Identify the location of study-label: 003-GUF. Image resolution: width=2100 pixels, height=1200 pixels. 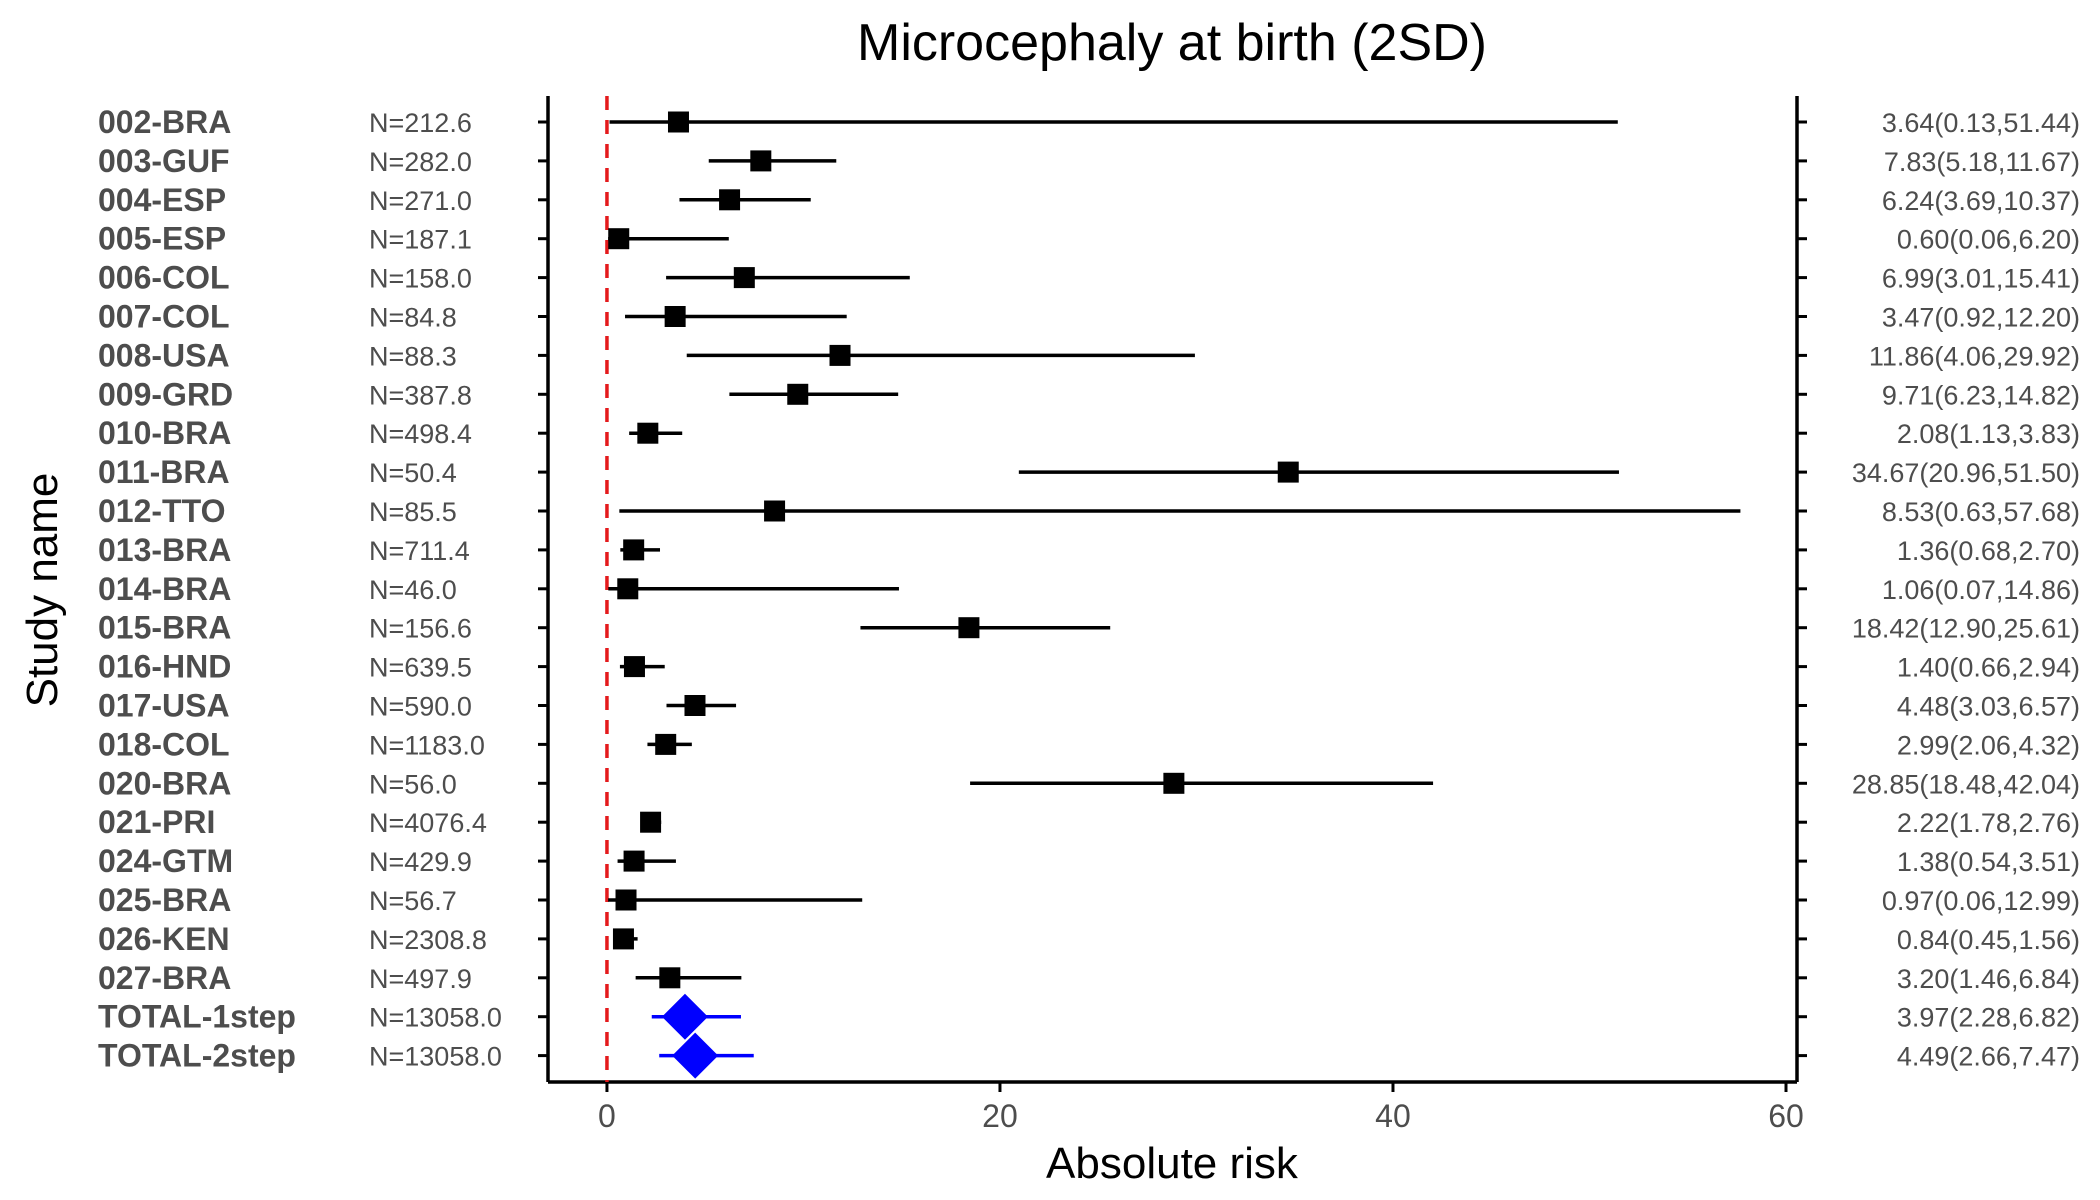
(164, 161).